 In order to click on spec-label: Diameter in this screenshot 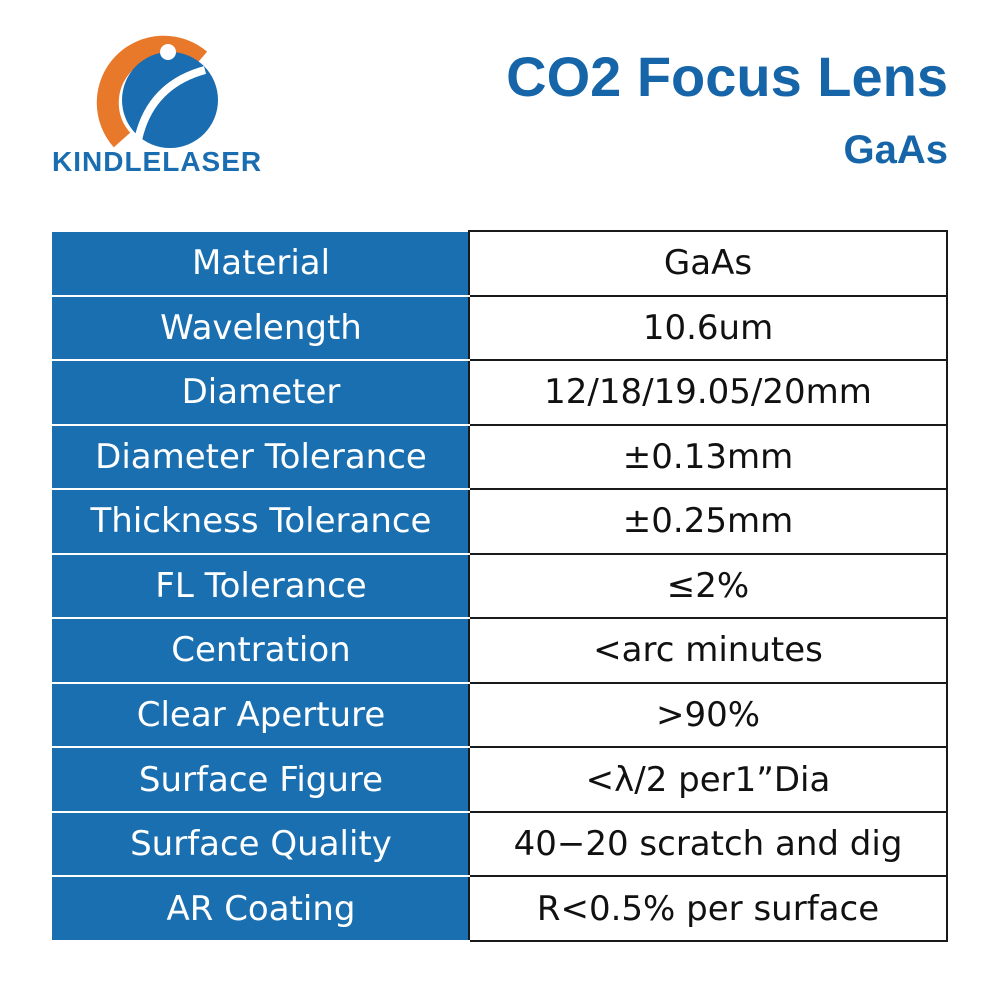, I will do `click(261, 392)`.